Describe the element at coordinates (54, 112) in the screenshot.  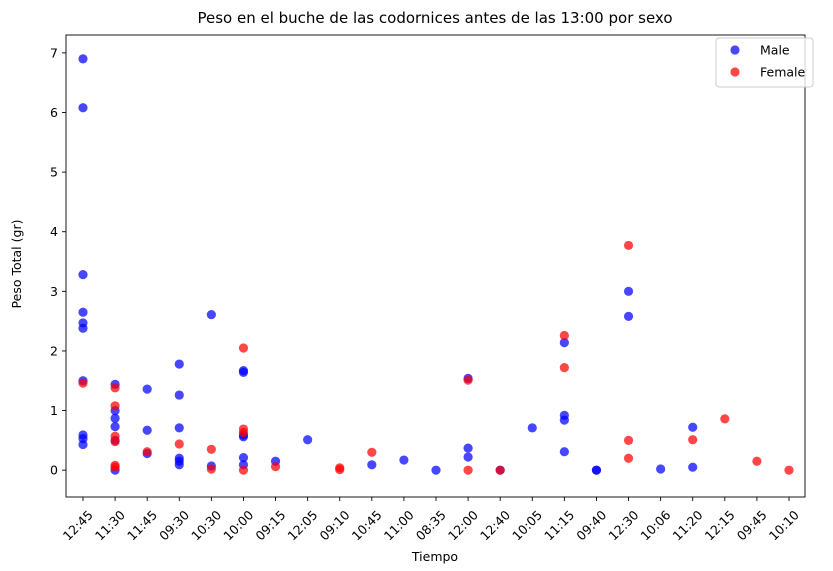
I see `y-tick-label: 6` at that location.